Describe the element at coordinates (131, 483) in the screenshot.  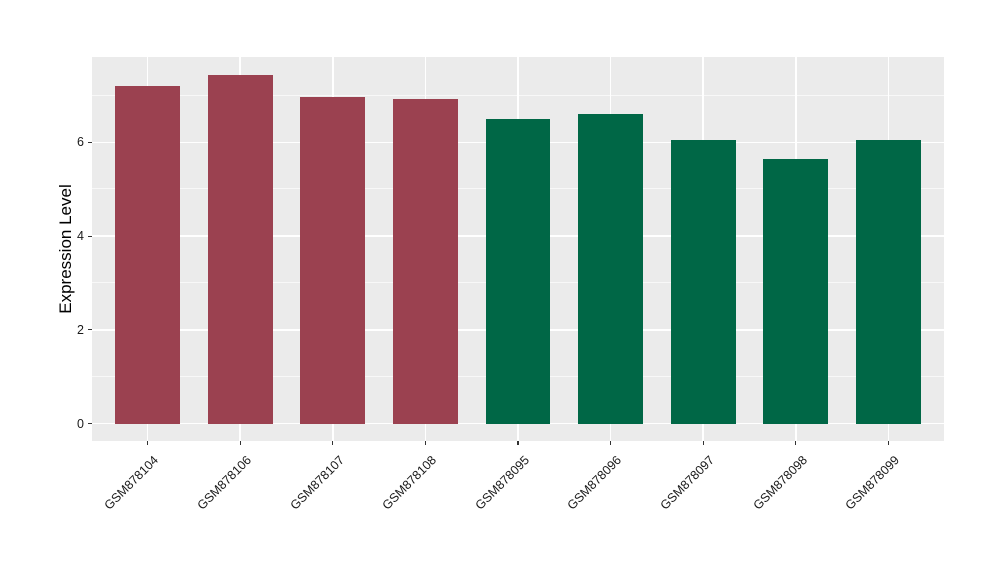
I see `x-label-GSM878104: GSM878104` at that location.